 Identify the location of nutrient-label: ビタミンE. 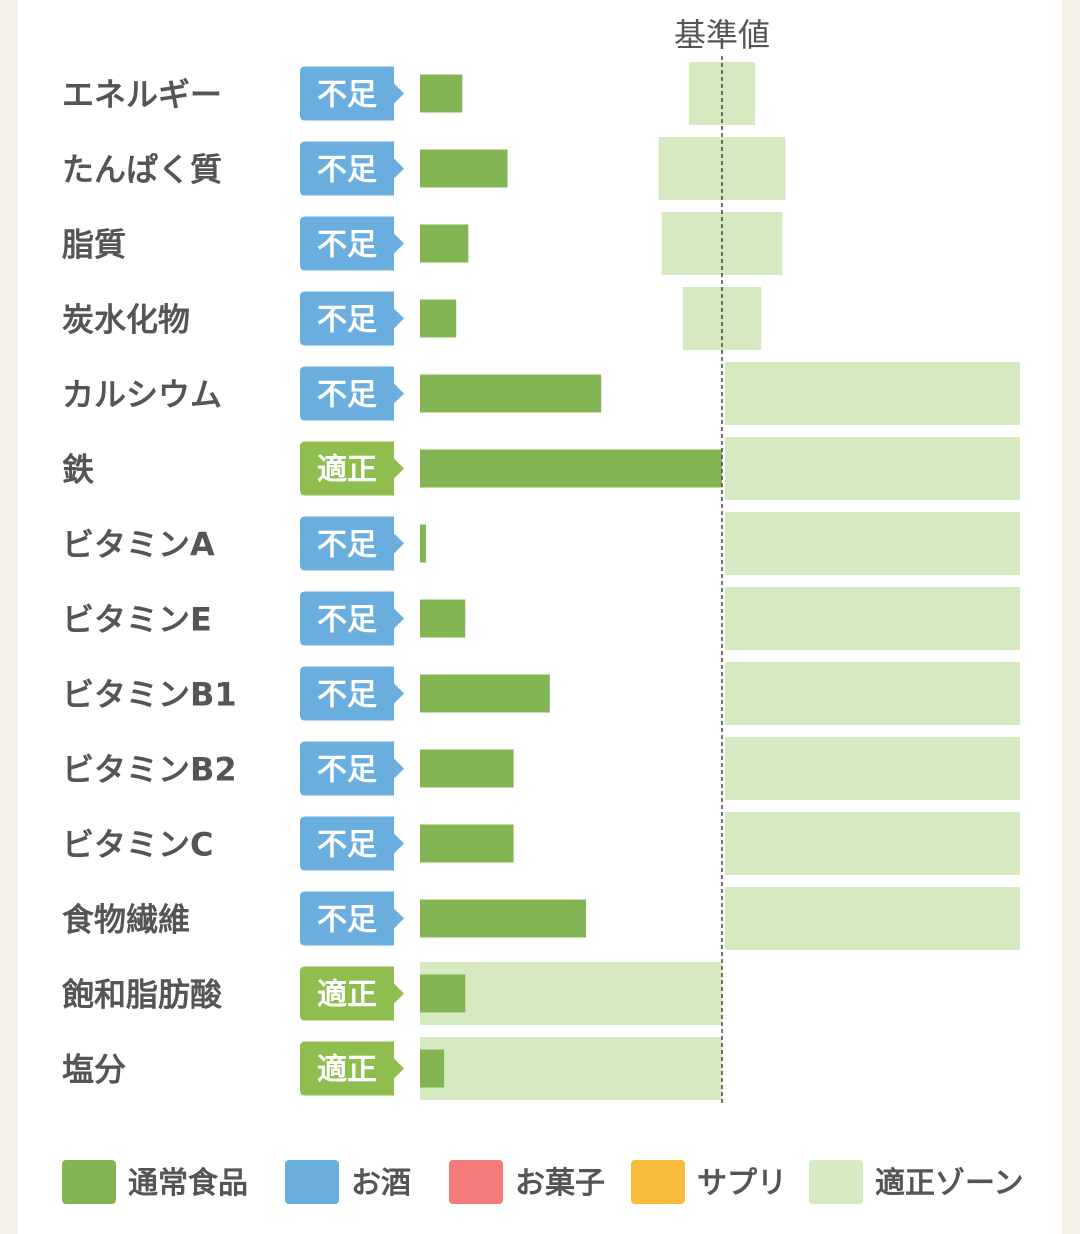
(137, 620).